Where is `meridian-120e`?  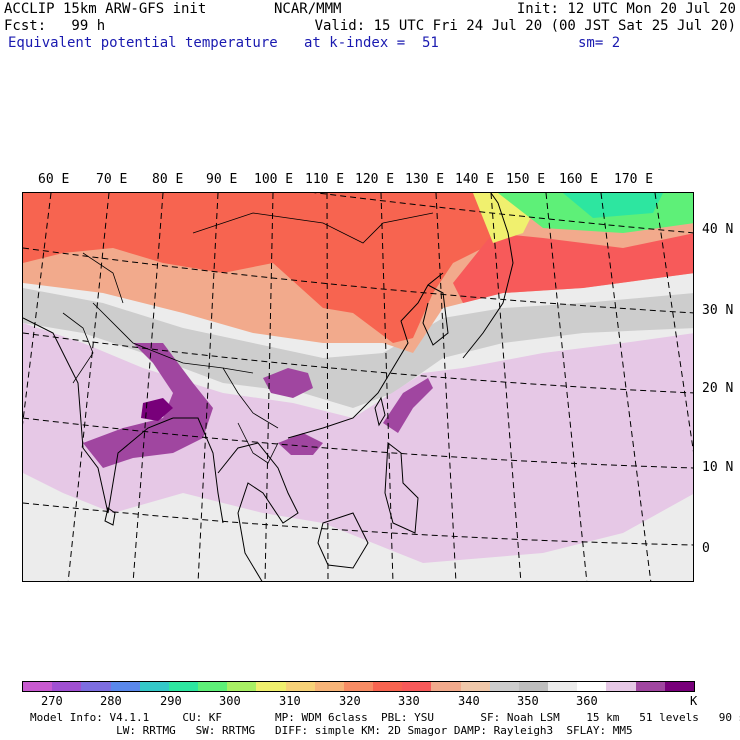
meridian-120e is located at coordinates (387, 387).